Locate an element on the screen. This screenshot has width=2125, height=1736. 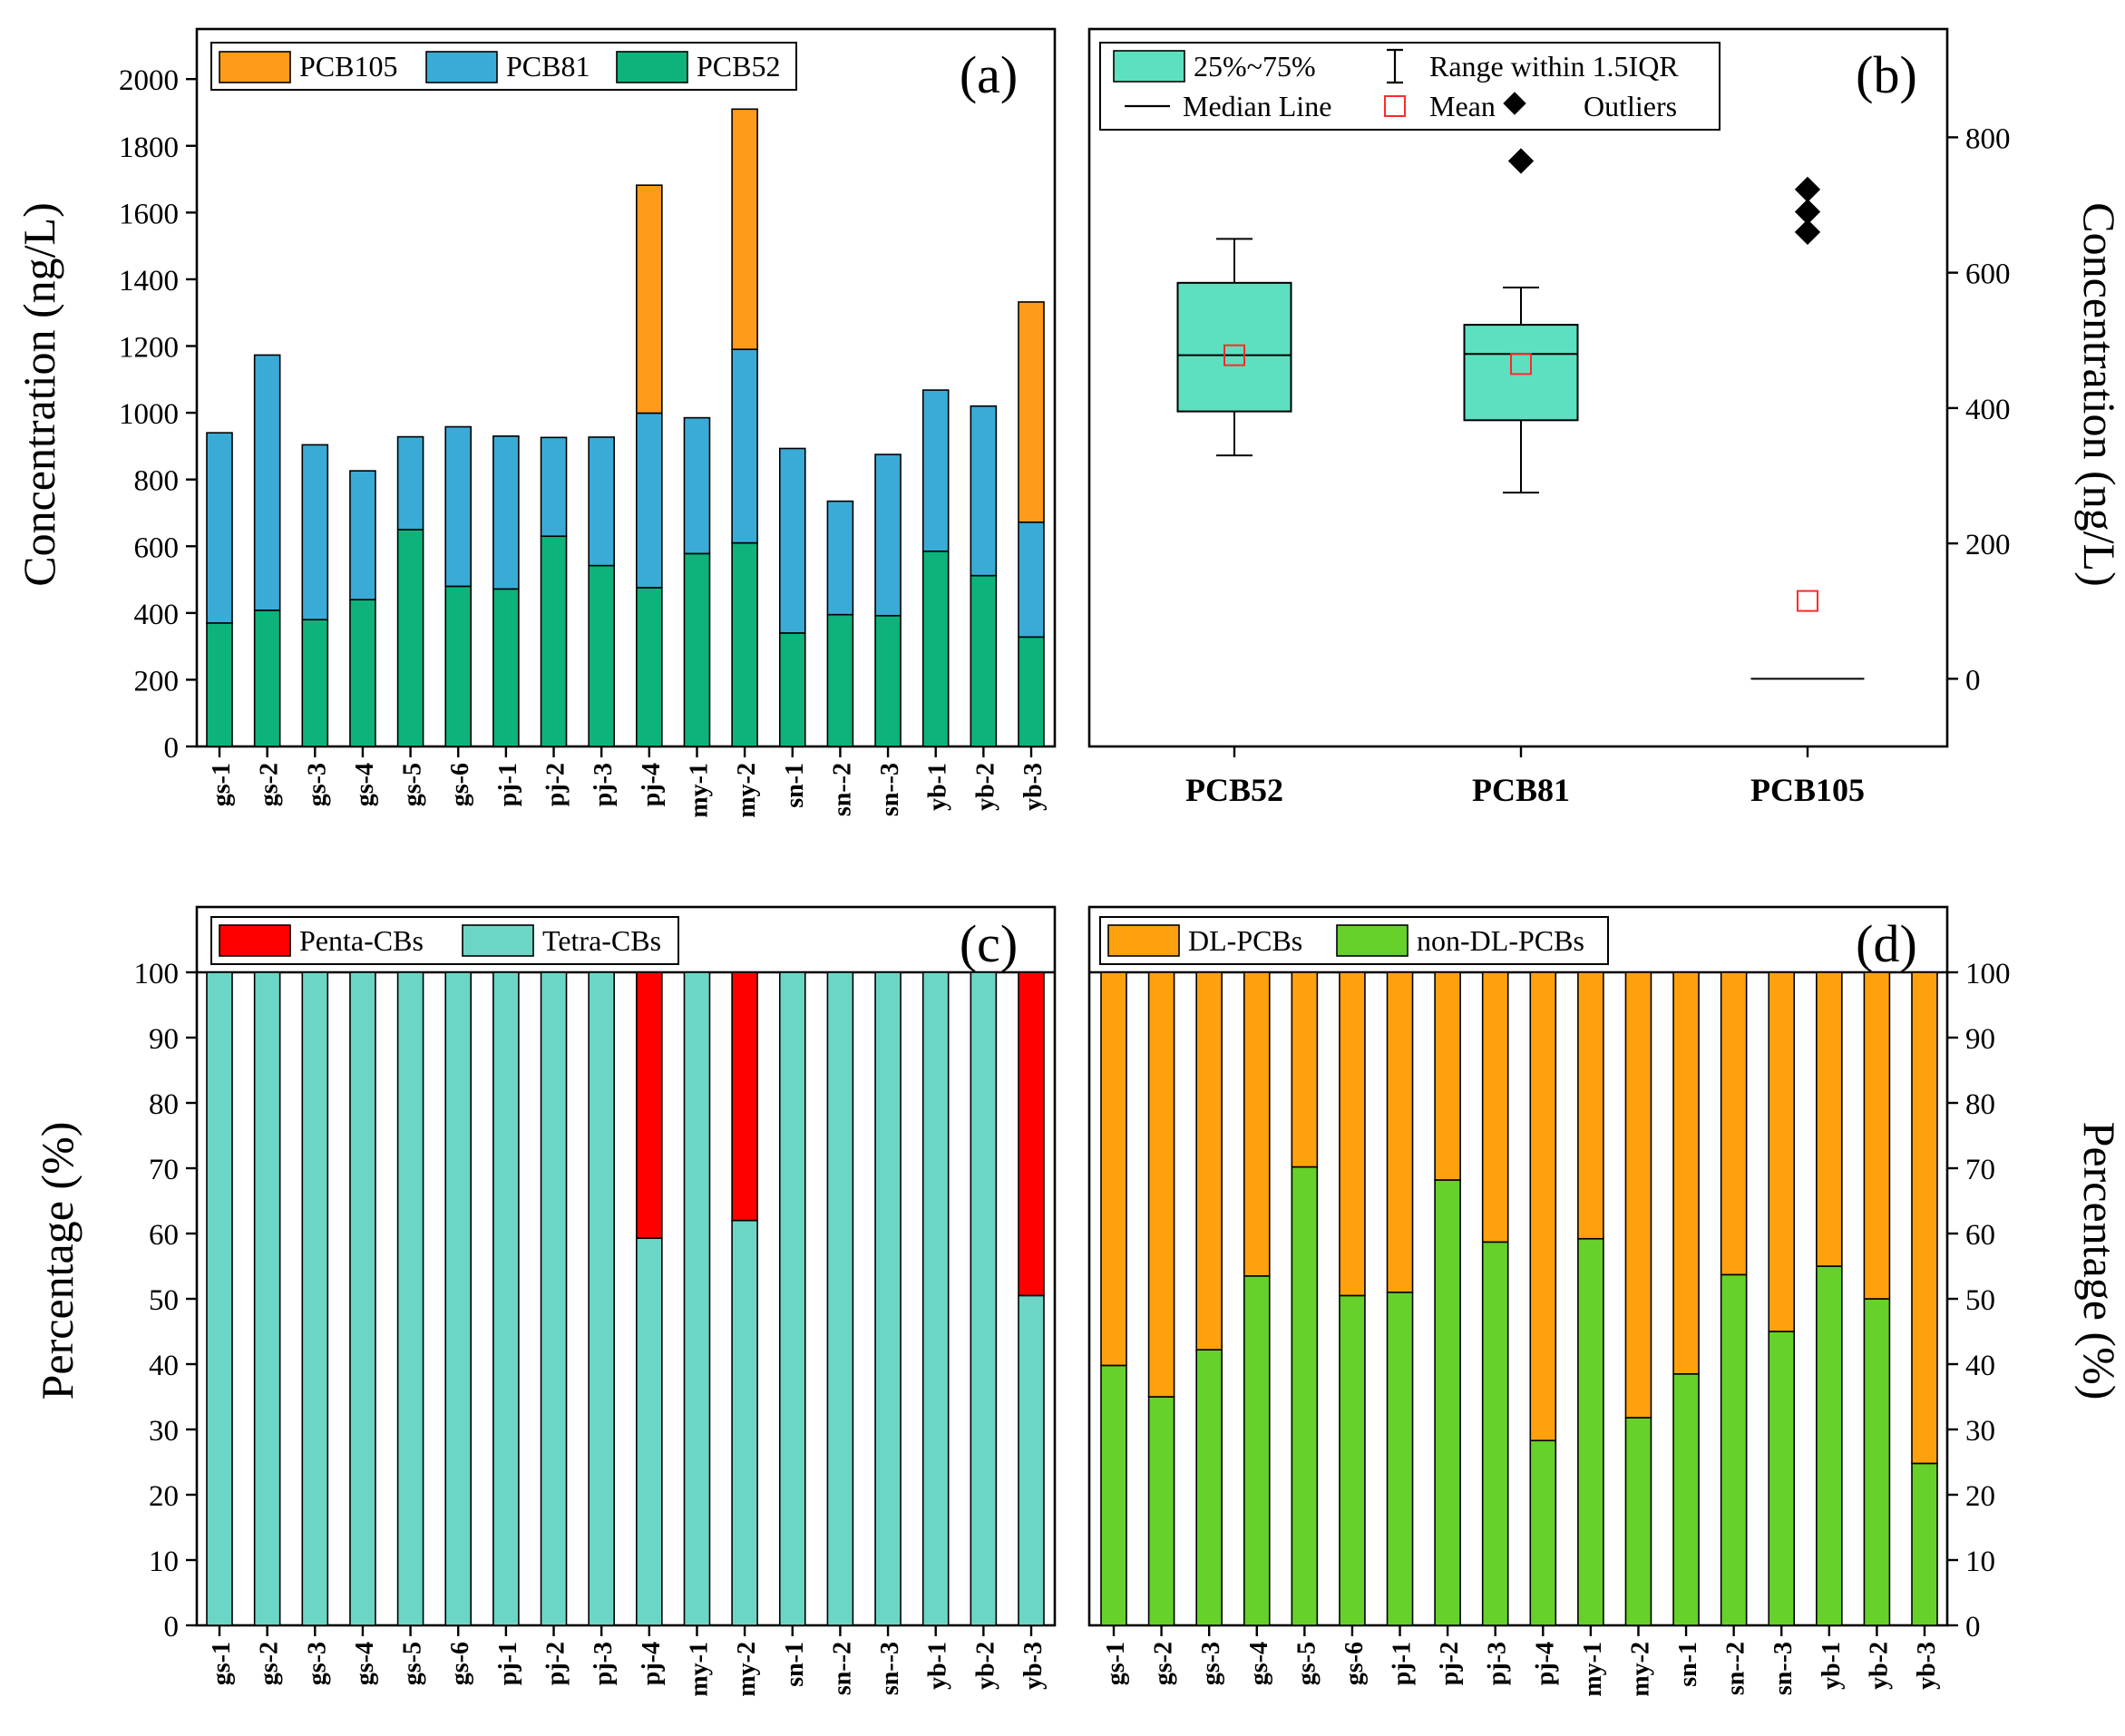
ytick-label: 30 is located at coordinates (1980, 1431).